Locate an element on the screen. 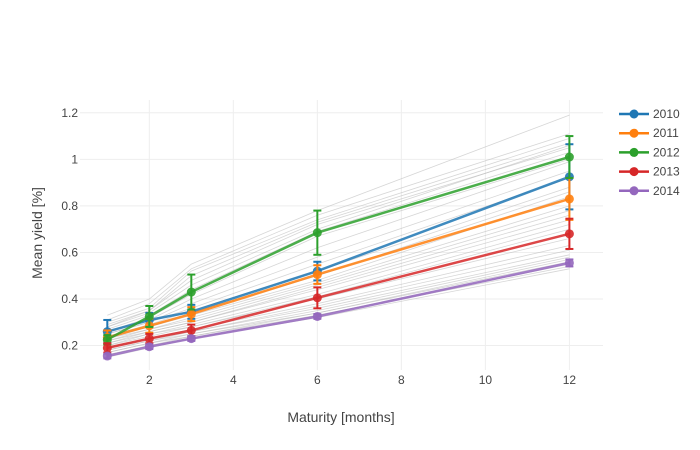  legend-item-2010: 2010 is located at coordinates (649, 114).